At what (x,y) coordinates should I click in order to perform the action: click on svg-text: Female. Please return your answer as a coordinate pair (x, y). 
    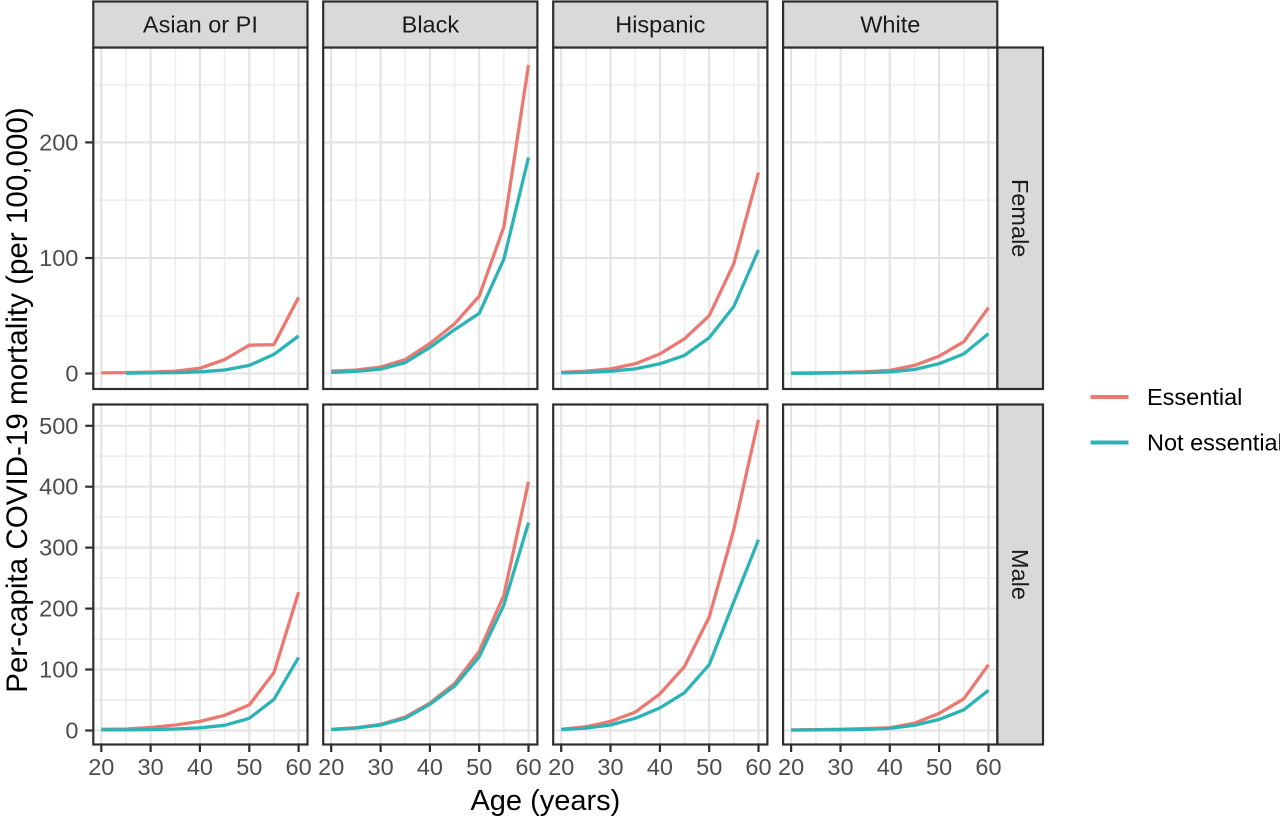
    Looking at the image, I should click on (1020, 218).